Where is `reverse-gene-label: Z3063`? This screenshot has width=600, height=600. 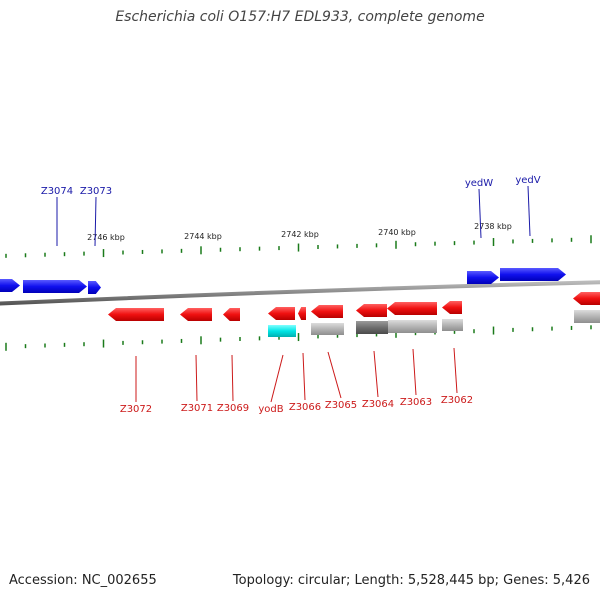 reverse-gene-label: Z3063 is located at coordinates (416, 402).